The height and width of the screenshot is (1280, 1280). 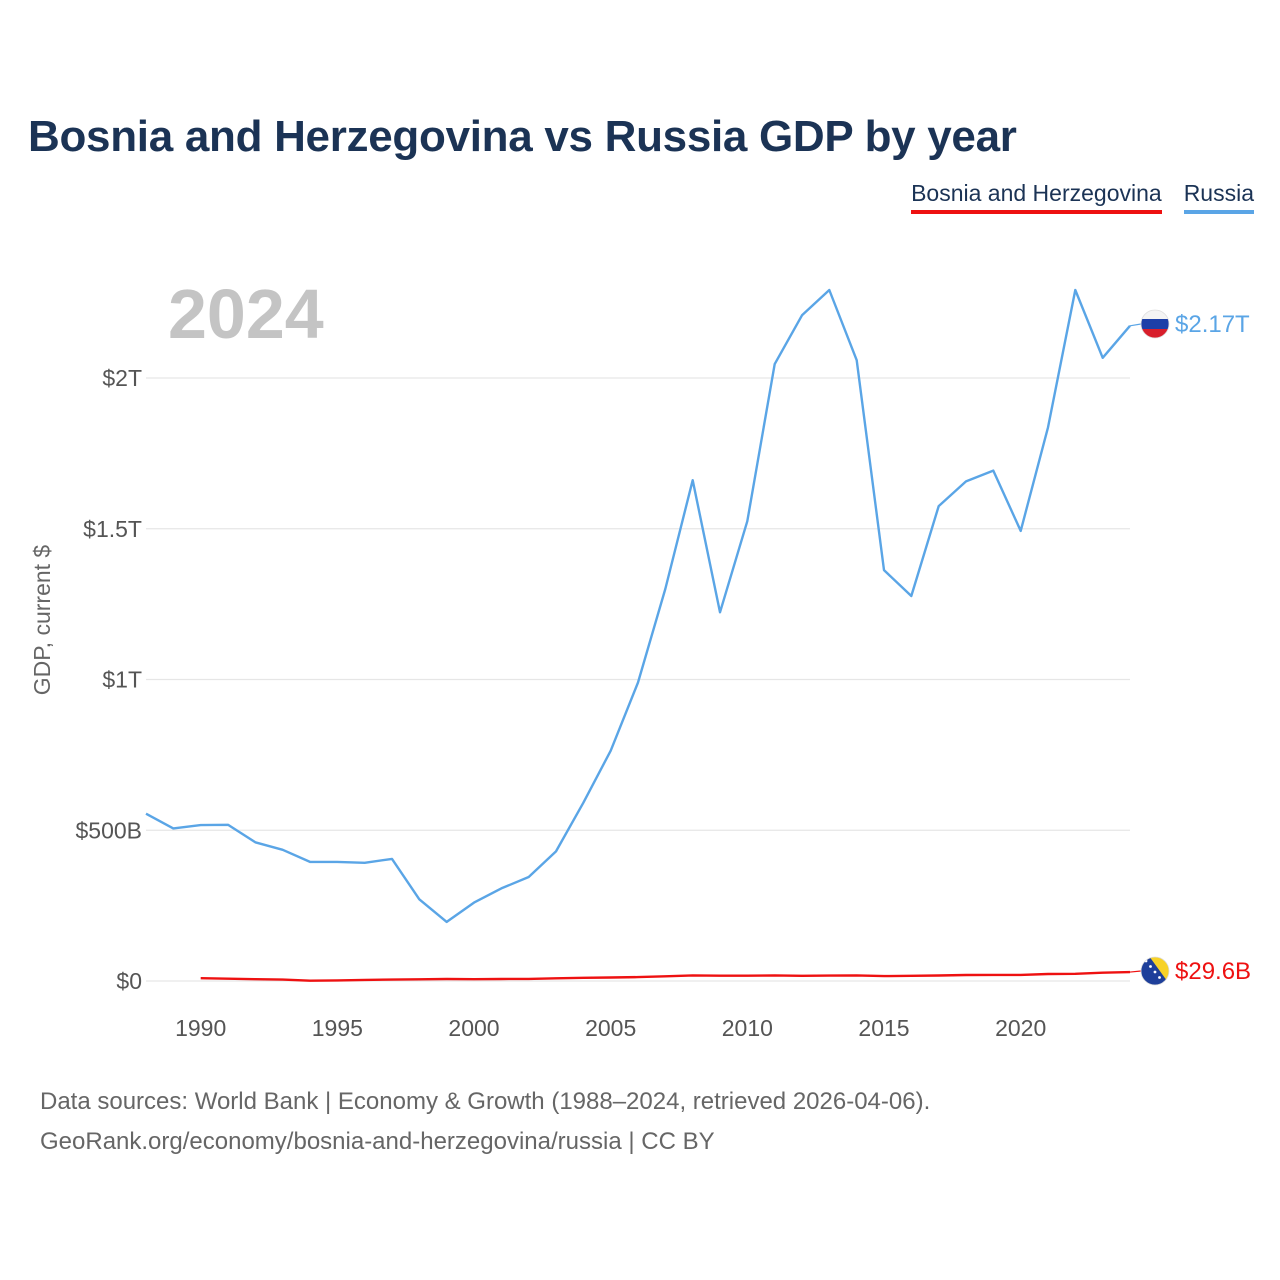 I want to click on x-tick-label: 2000, so click(x=473, y=1028).